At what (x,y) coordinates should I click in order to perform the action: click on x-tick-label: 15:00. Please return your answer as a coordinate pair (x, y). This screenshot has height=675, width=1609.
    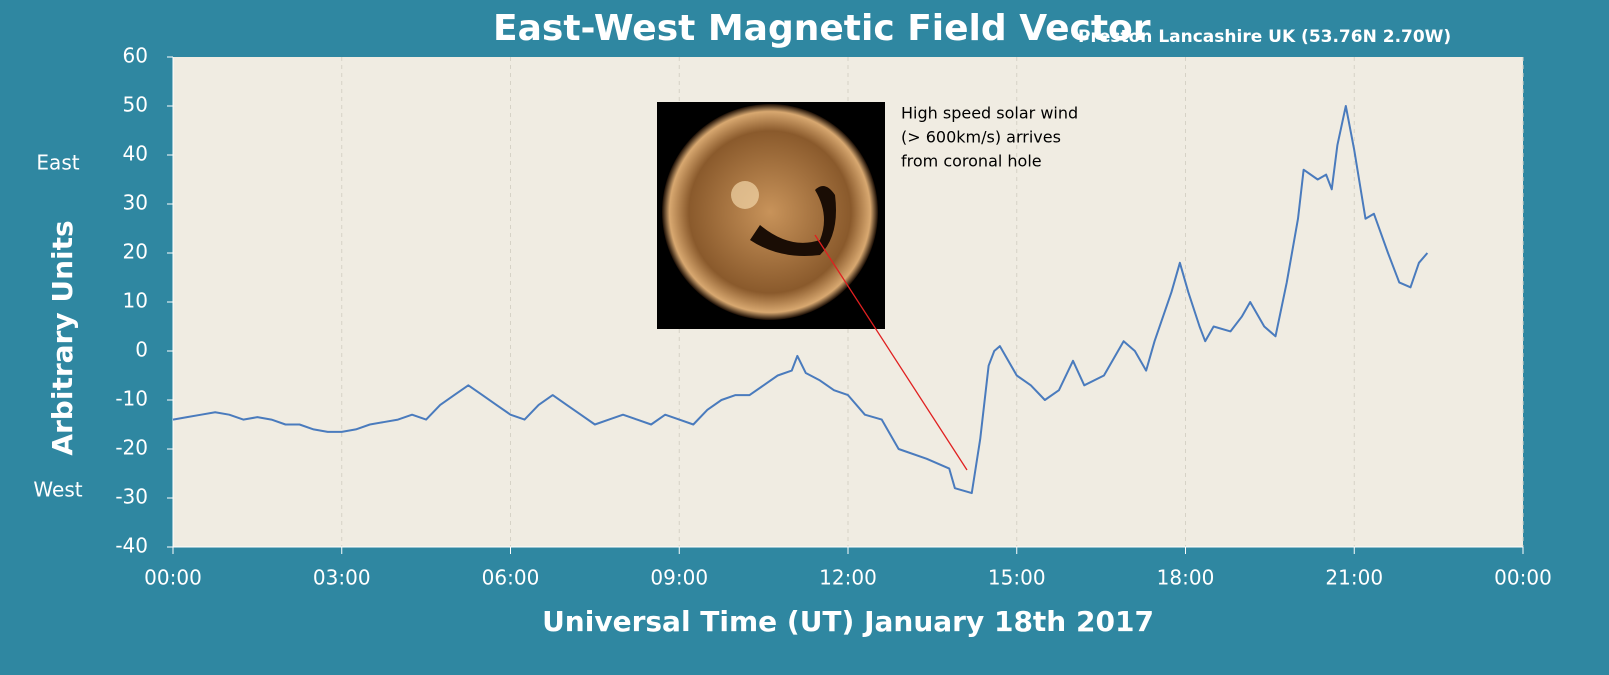
    Looking at the image, I should click on (1017, 578).